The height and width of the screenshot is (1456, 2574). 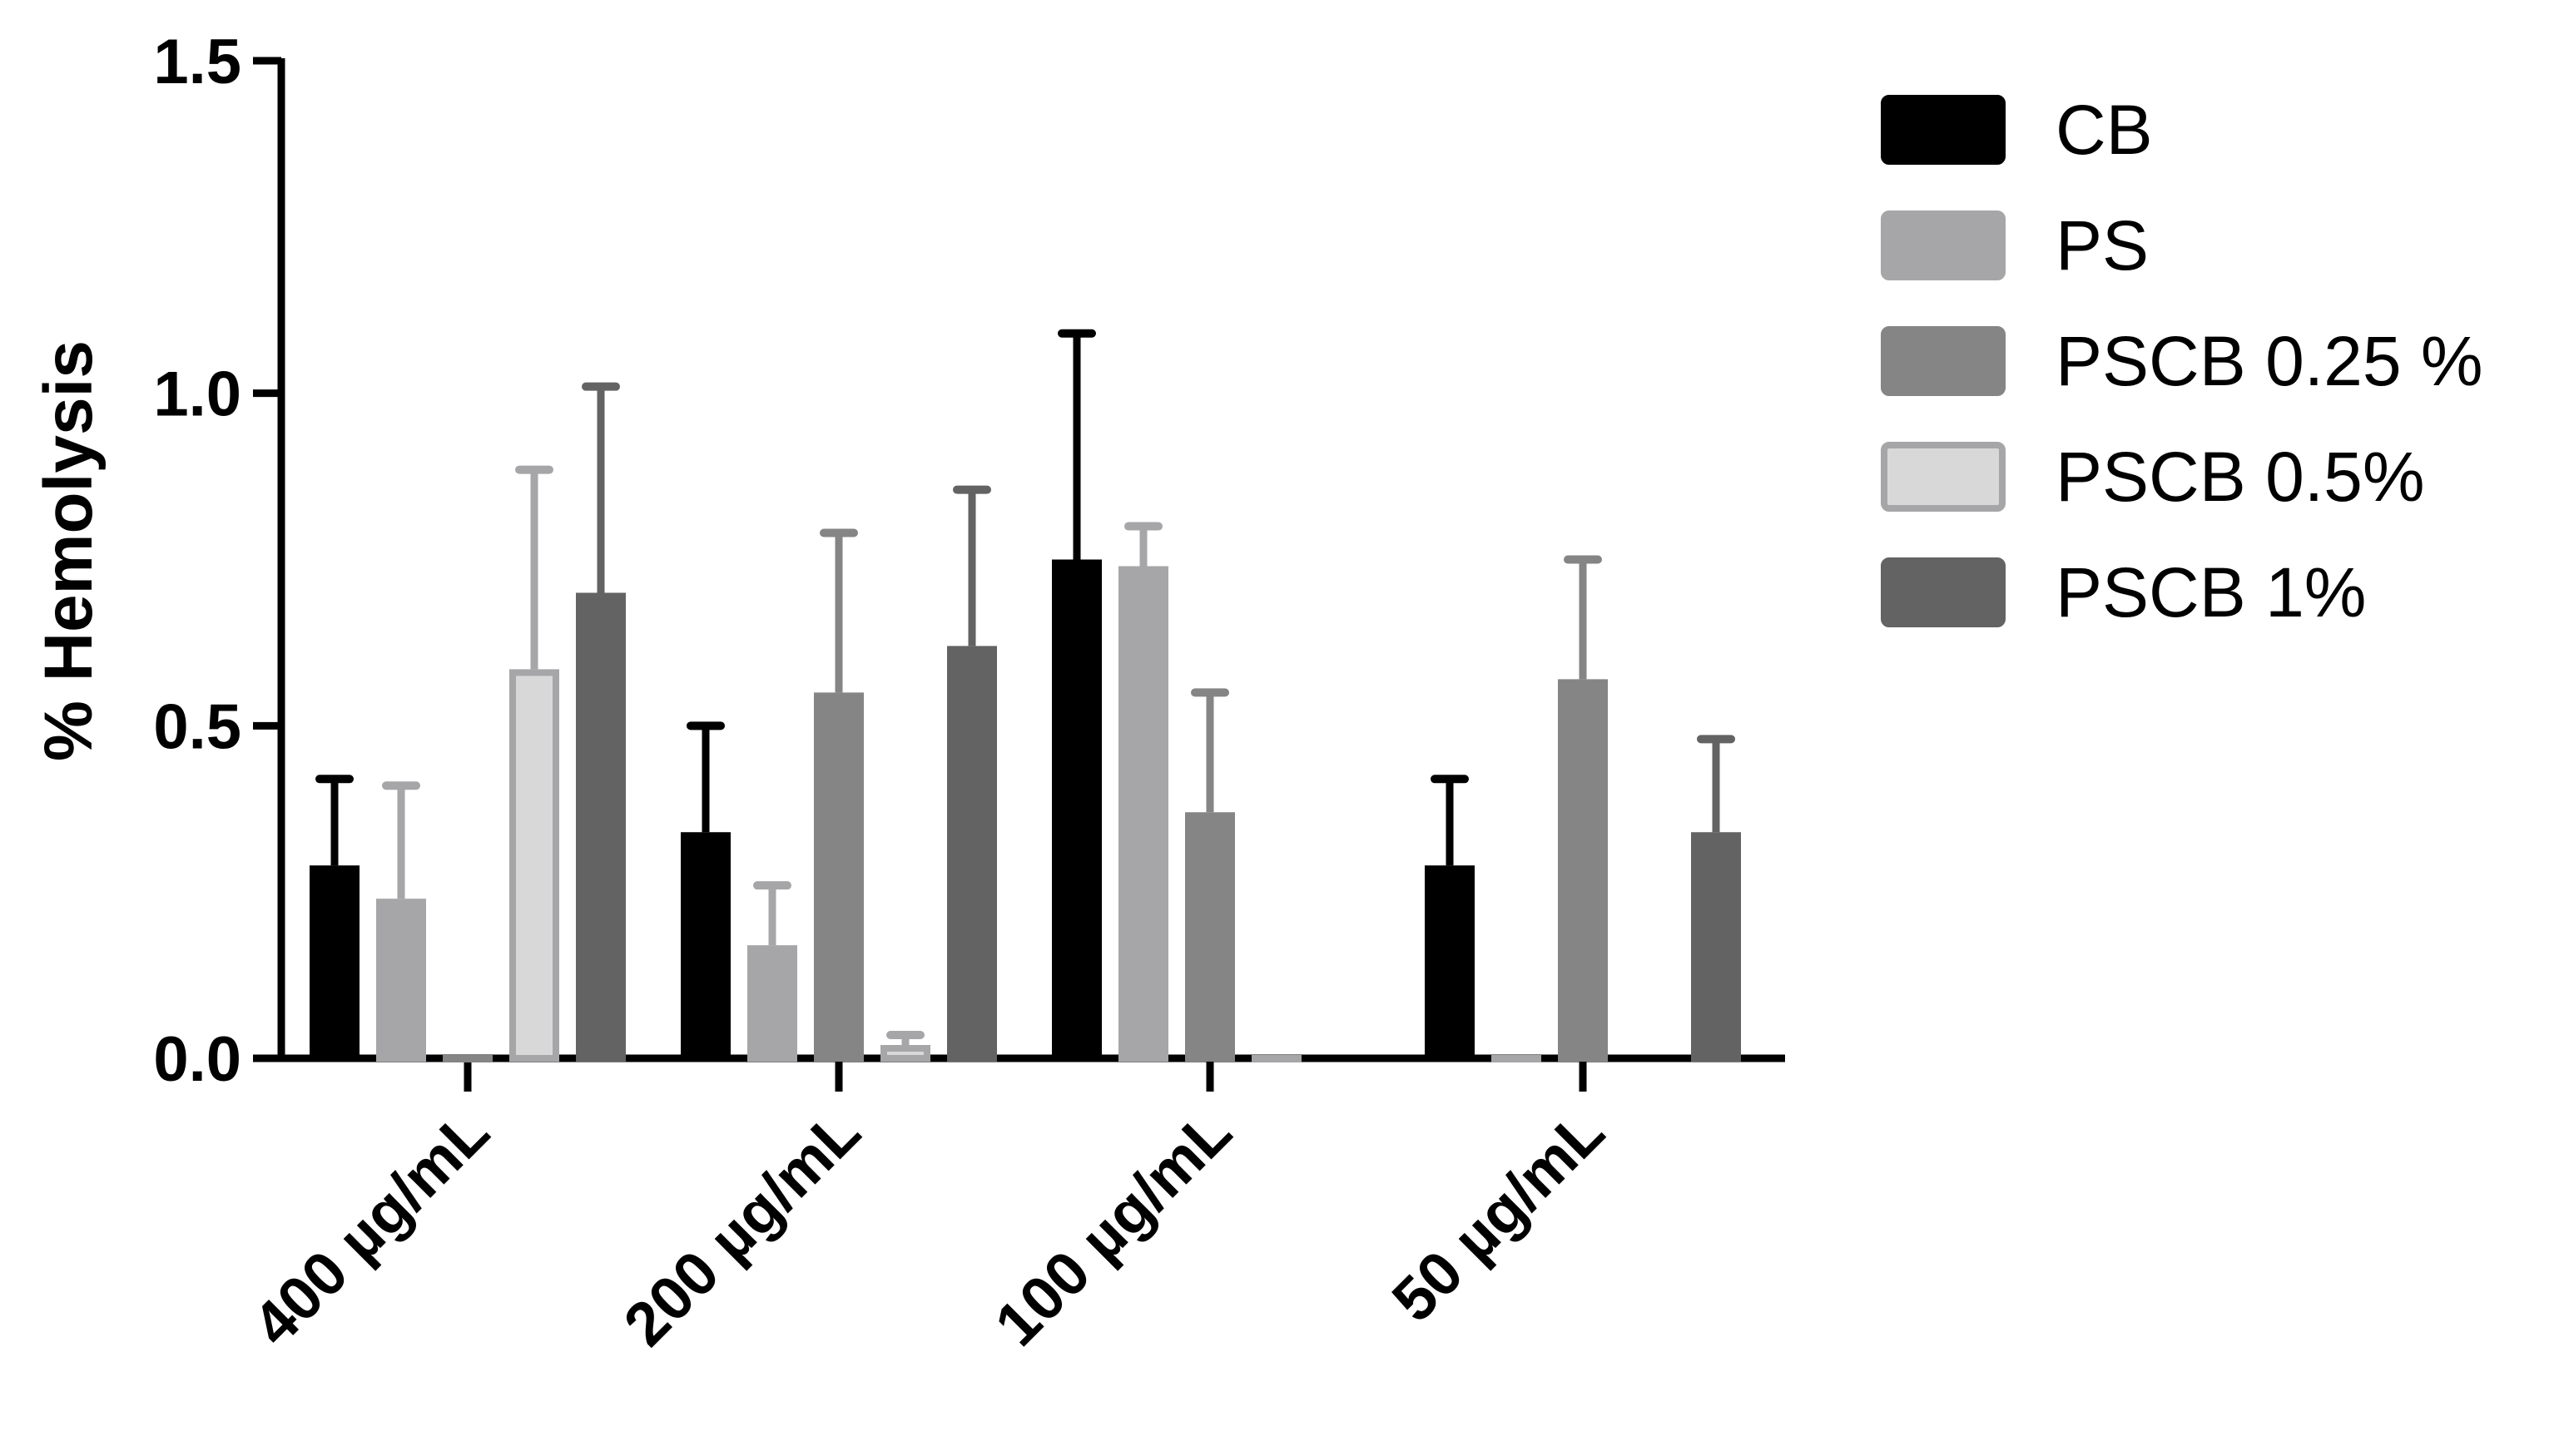 I want to click on legend-label: PSCB 0.5%, so click(x=2240, y=477).